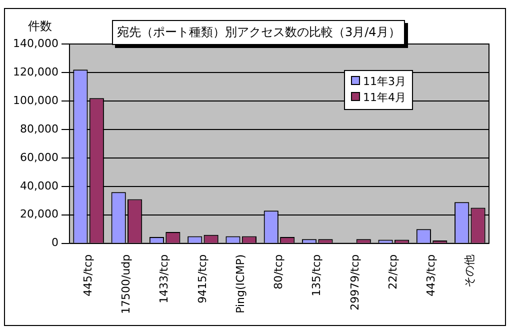  Describe the element at coordinates (317, 275) in the screenshot. I see `x-tick-label: 135/tcp` at that location.